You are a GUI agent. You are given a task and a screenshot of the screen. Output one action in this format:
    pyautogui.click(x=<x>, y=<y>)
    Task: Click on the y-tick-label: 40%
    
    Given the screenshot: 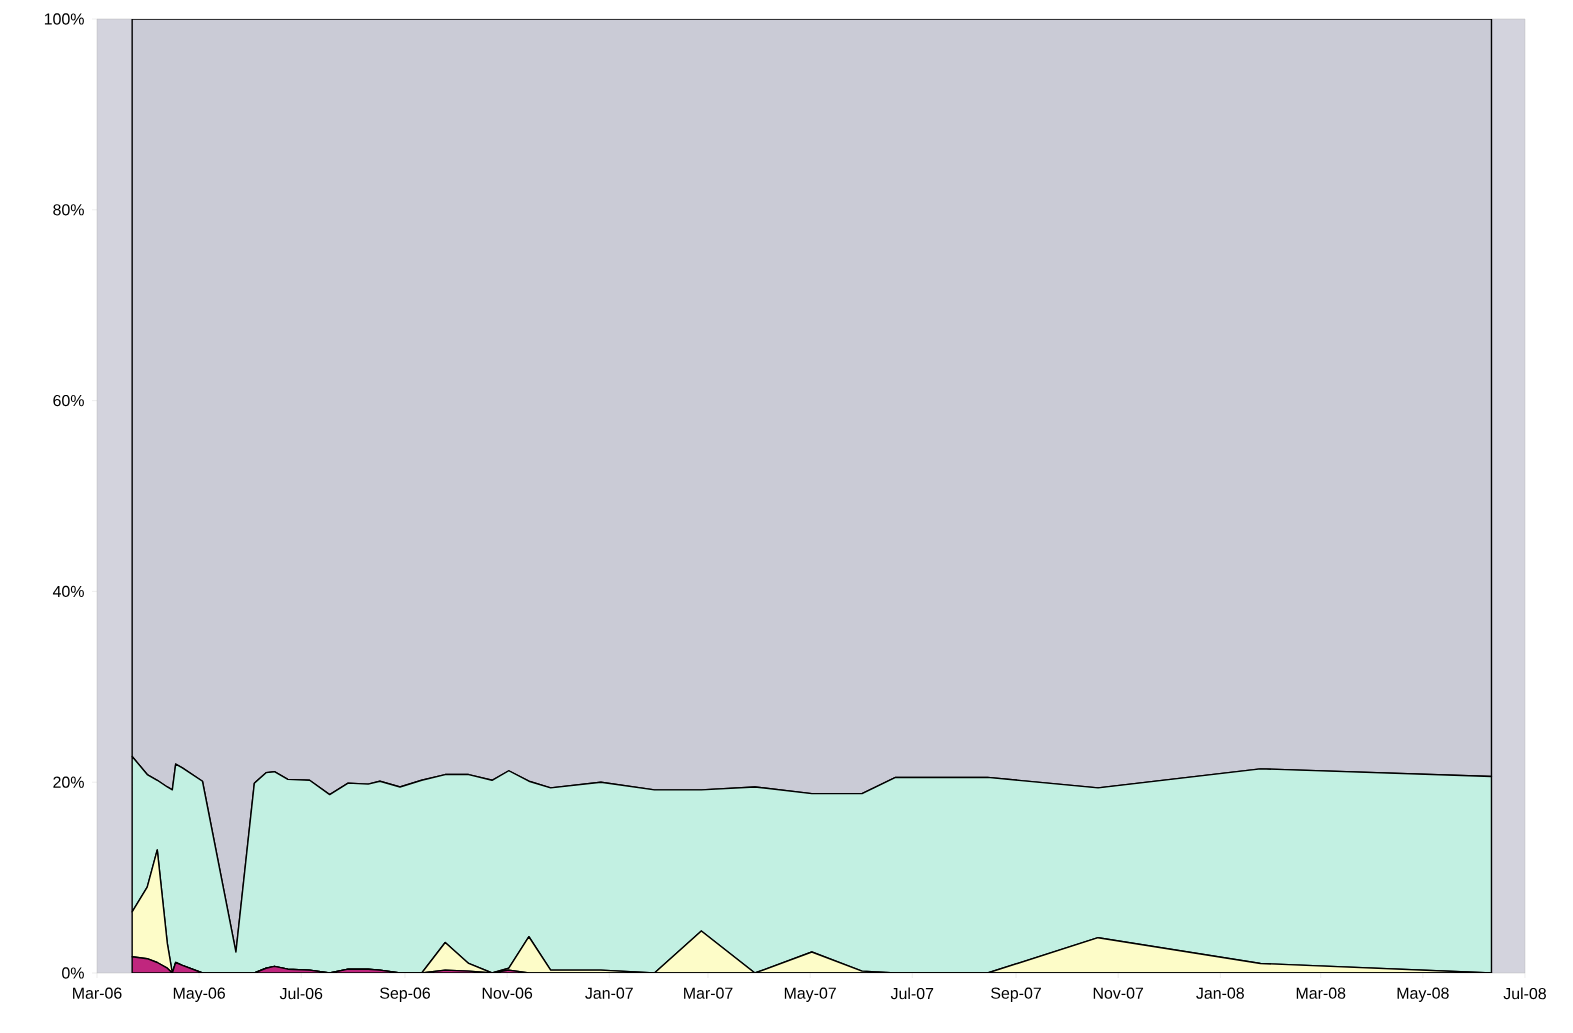 What is the action you would take?
    pyautogui.click(x=68, y=591)
    